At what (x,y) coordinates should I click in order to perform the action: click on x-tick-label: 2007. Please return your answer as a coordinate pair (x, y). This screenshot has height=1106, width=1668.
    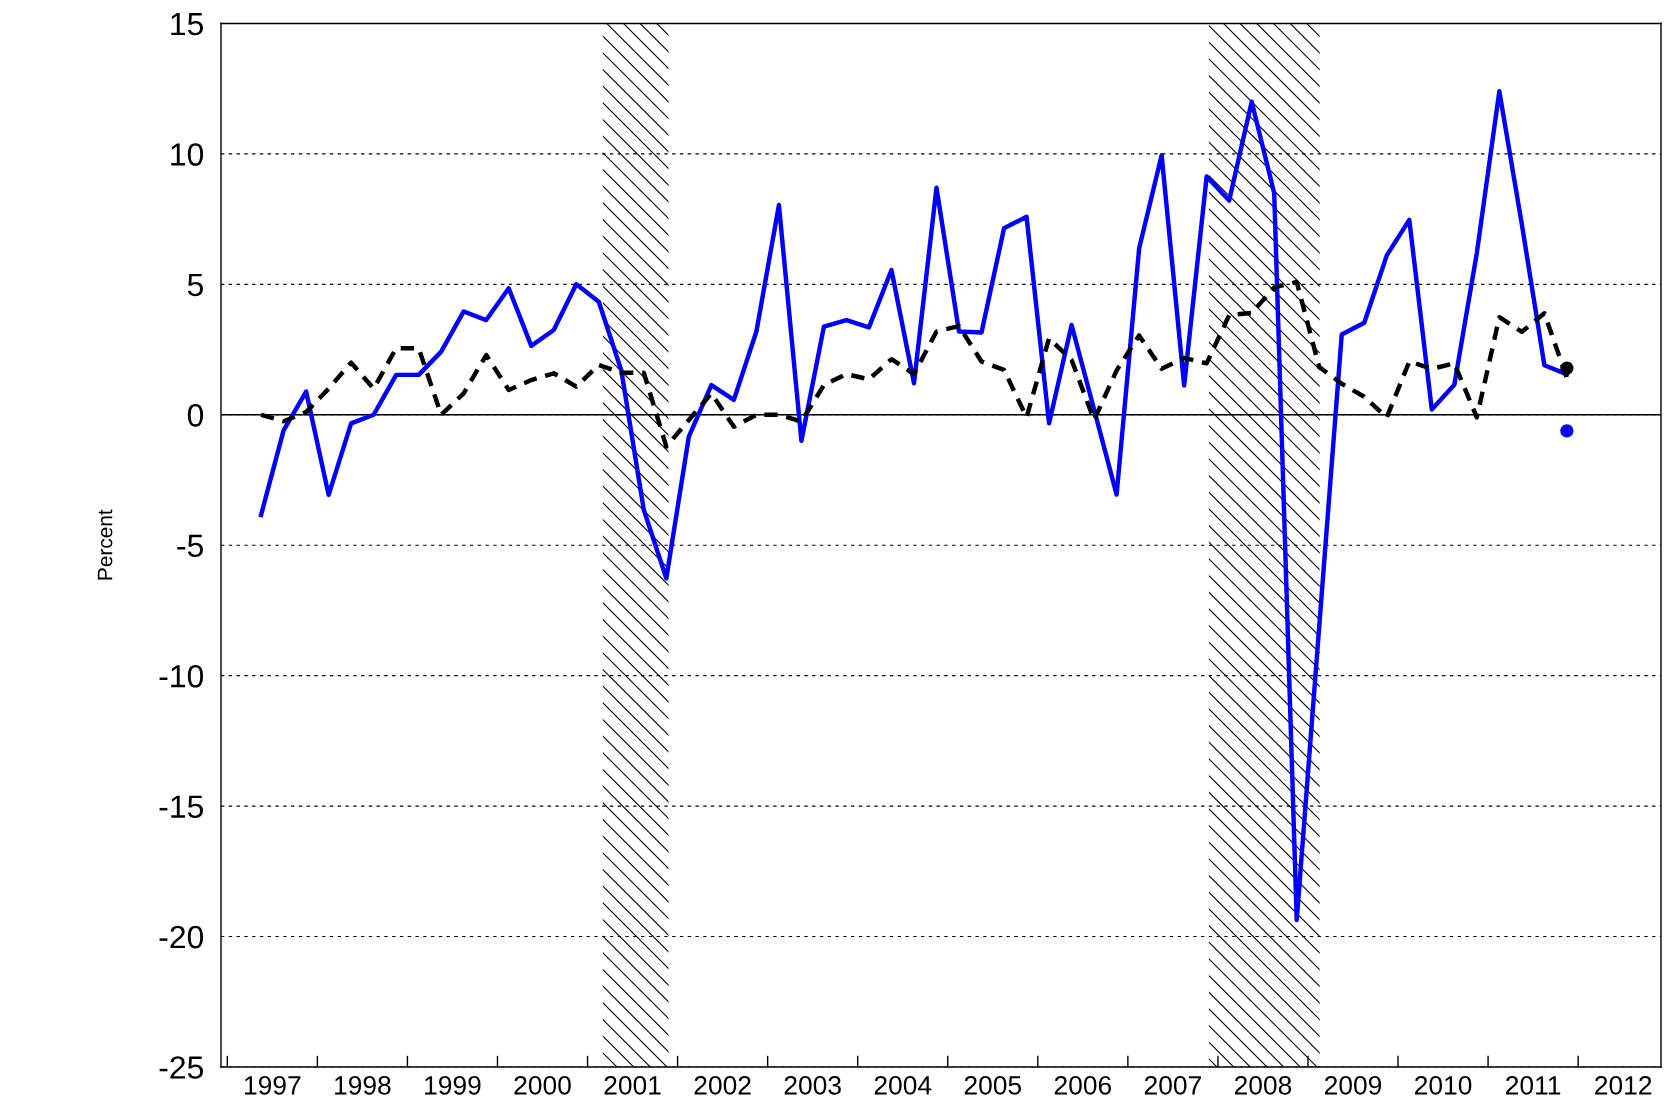
    Looking at the image, I should click on (1172, 1085).